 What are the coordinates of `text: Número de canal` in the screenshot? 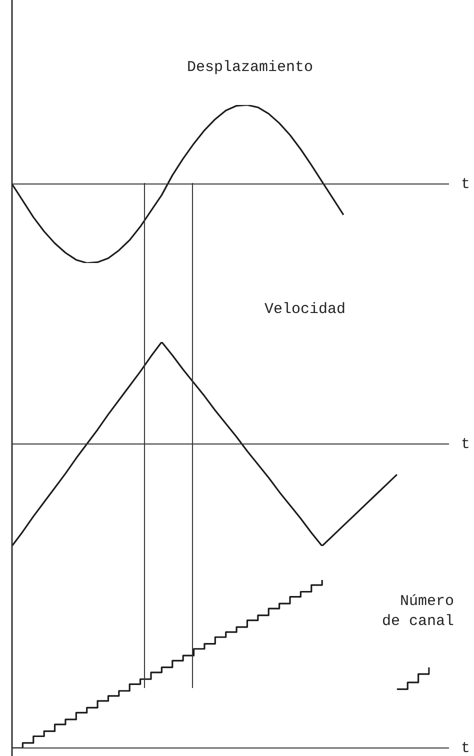 It's located at (417, 612).